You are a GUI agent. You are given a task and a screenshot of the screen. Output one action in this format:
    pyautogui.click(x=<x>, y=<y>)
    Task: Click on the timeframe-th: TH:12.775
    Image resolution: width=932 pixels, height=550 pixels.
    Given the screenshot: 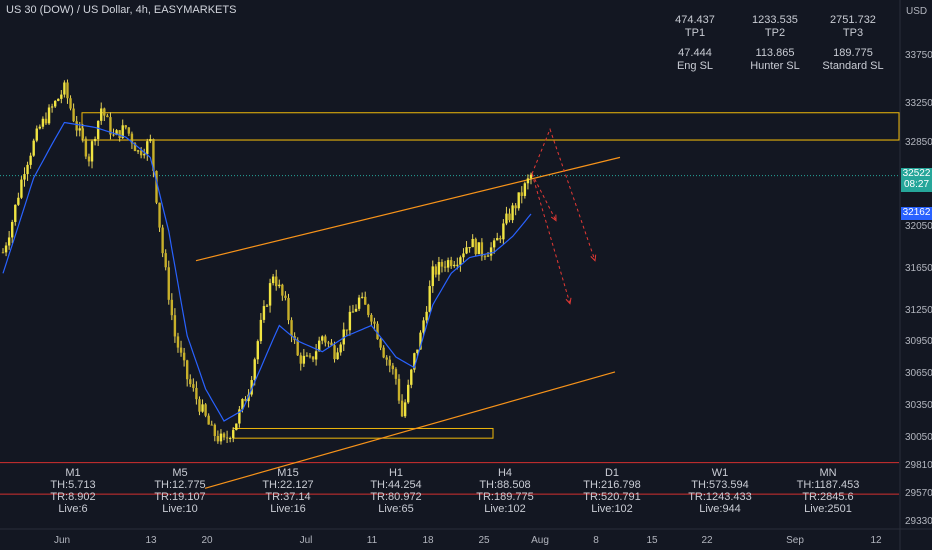 What is the action you would take?
    pyautogui.click(x=180, y=485)
    